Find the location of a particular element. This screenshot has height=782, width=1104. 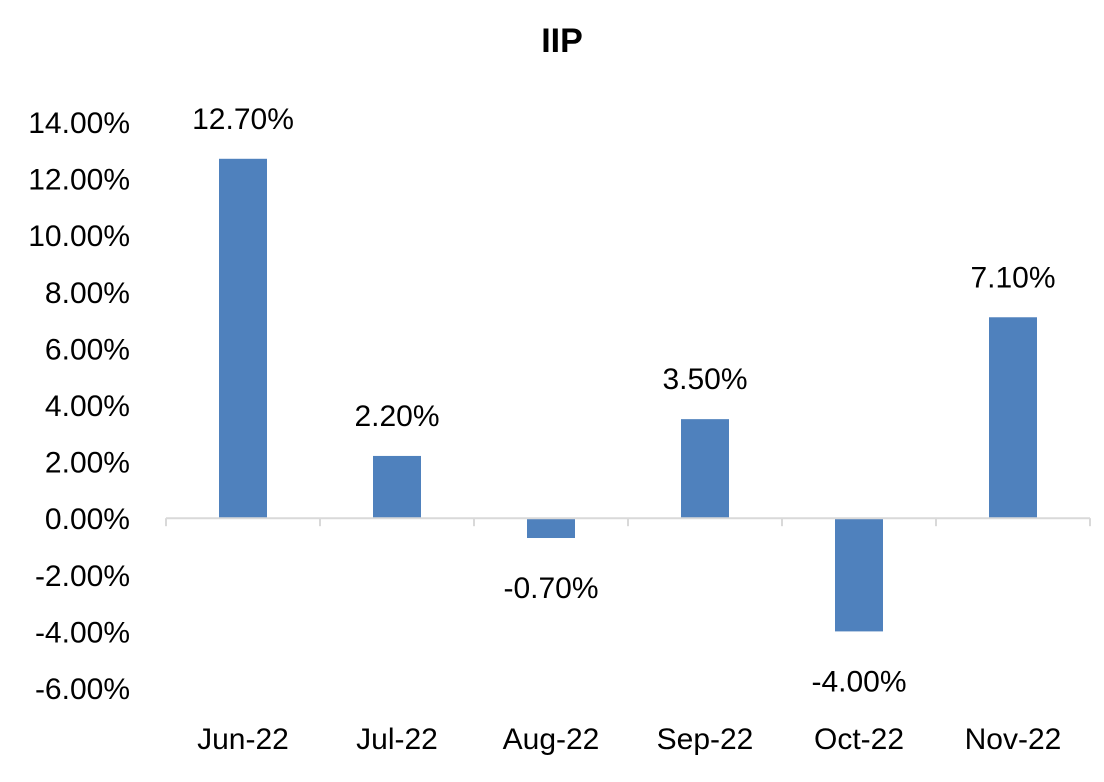

y-tick-label: 4.00% is located at coordinates (87, 406).